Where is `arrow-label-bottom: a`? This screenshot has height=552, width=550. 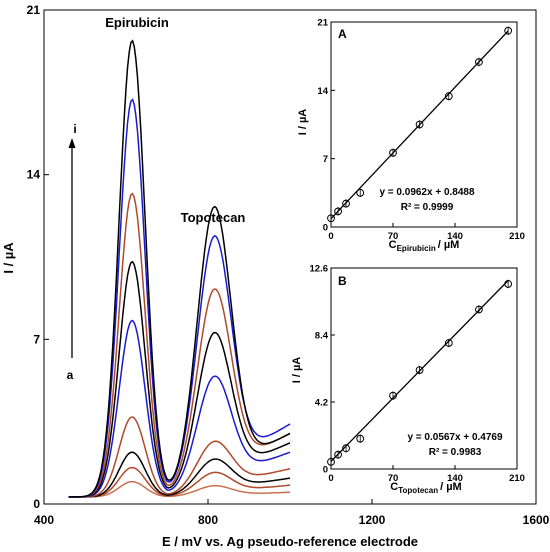 arrow-label-bottom: a is located at coordinates (70, 375).